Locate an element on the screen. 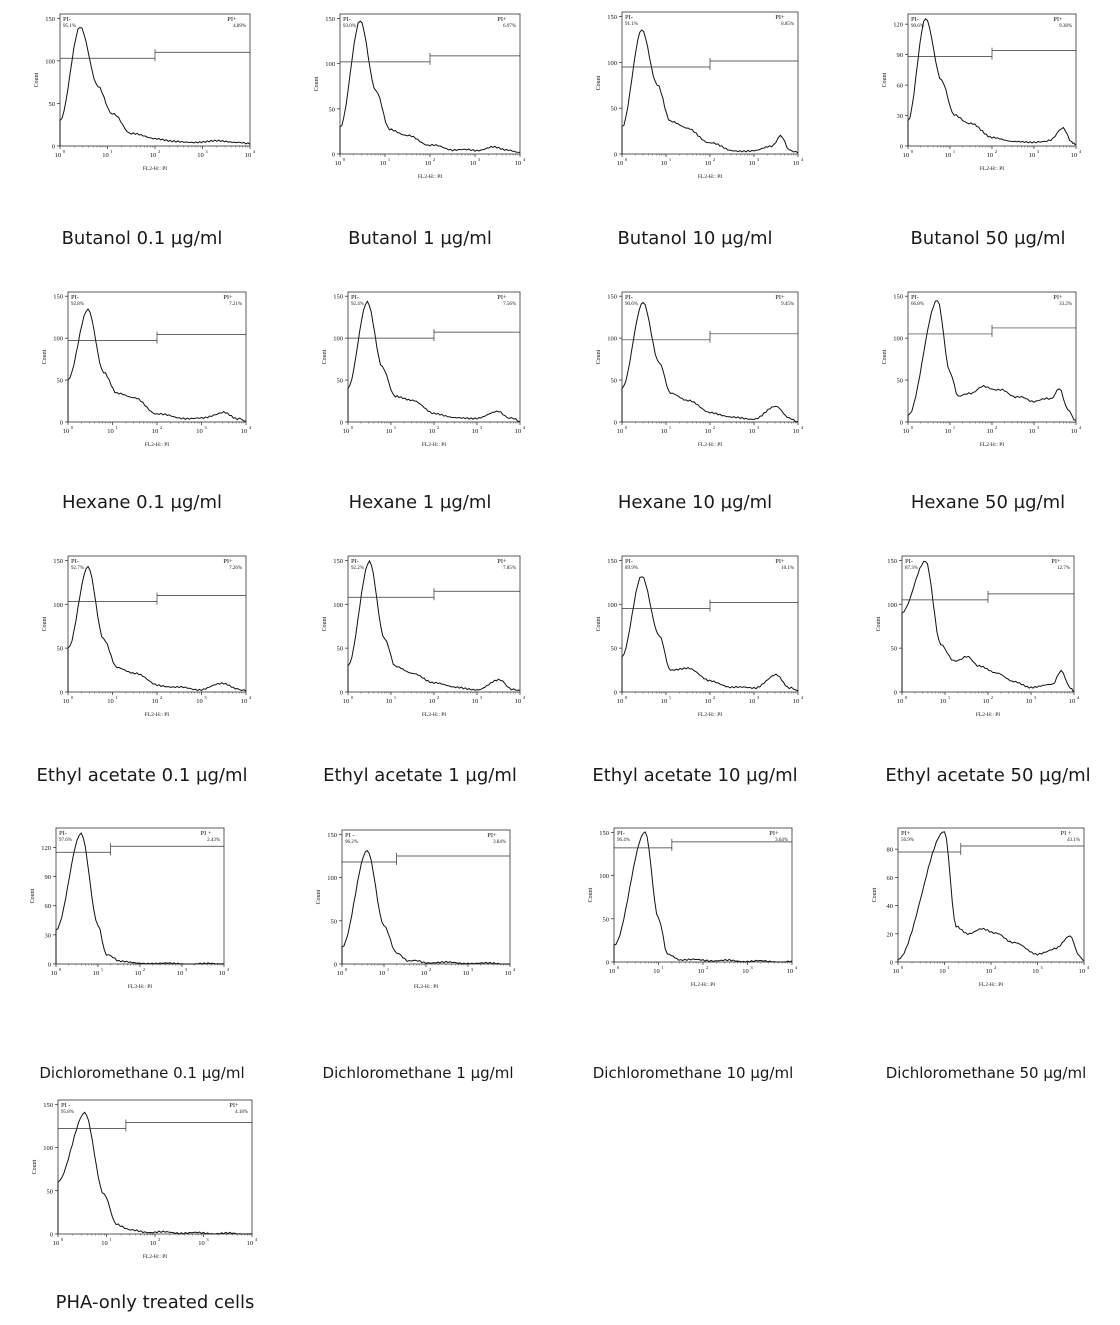  gate-right-percent: 9.45% is located at coordinates (787, 304).